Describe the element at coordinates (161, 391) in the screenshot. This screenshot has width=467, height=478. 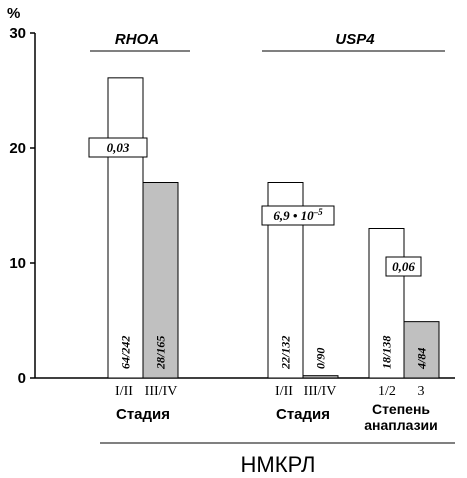
I see `category-label-rhoa_stage-1: III/IV` at that location.